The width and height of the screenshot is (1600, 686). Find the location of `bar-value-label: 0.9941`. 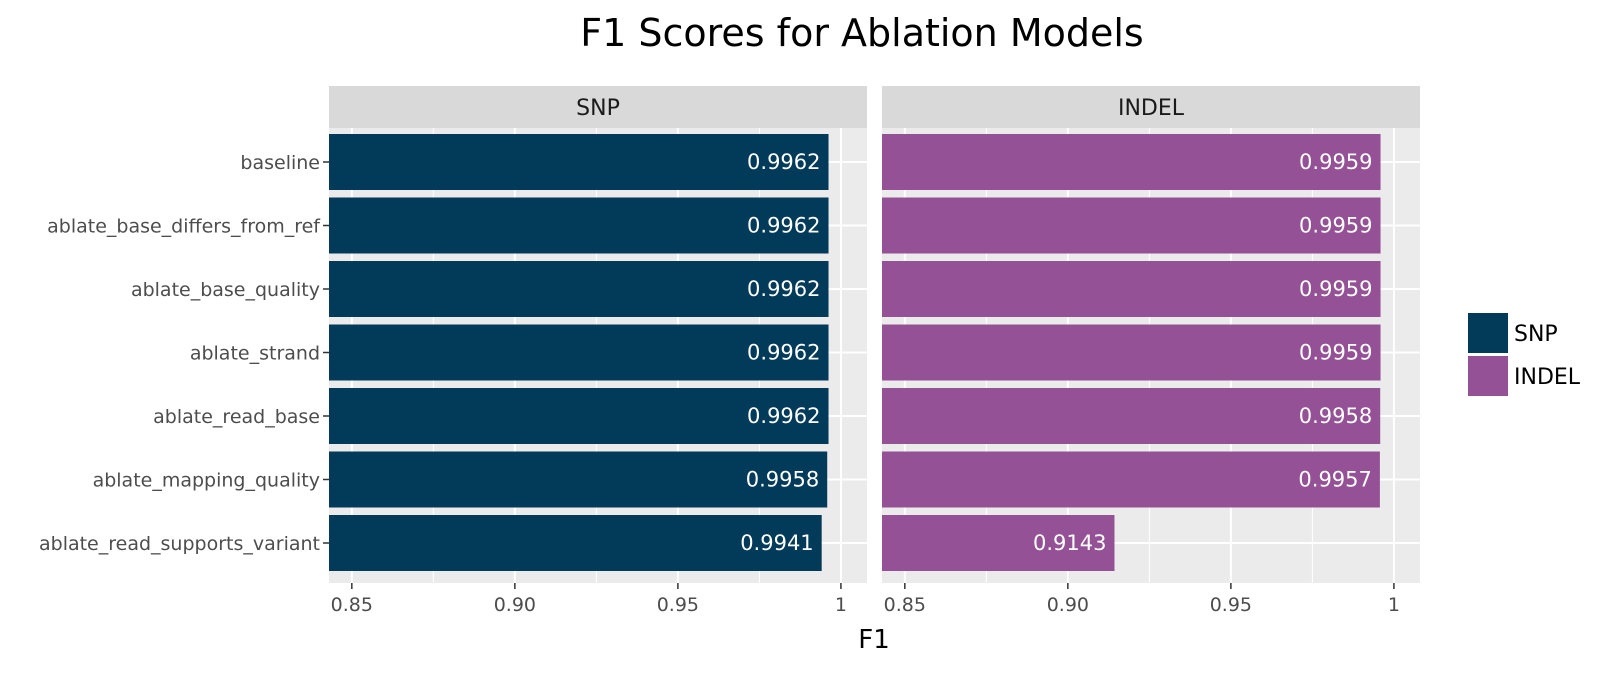

bar-value-label: 0.9941 is located at coordinates (776, 543).